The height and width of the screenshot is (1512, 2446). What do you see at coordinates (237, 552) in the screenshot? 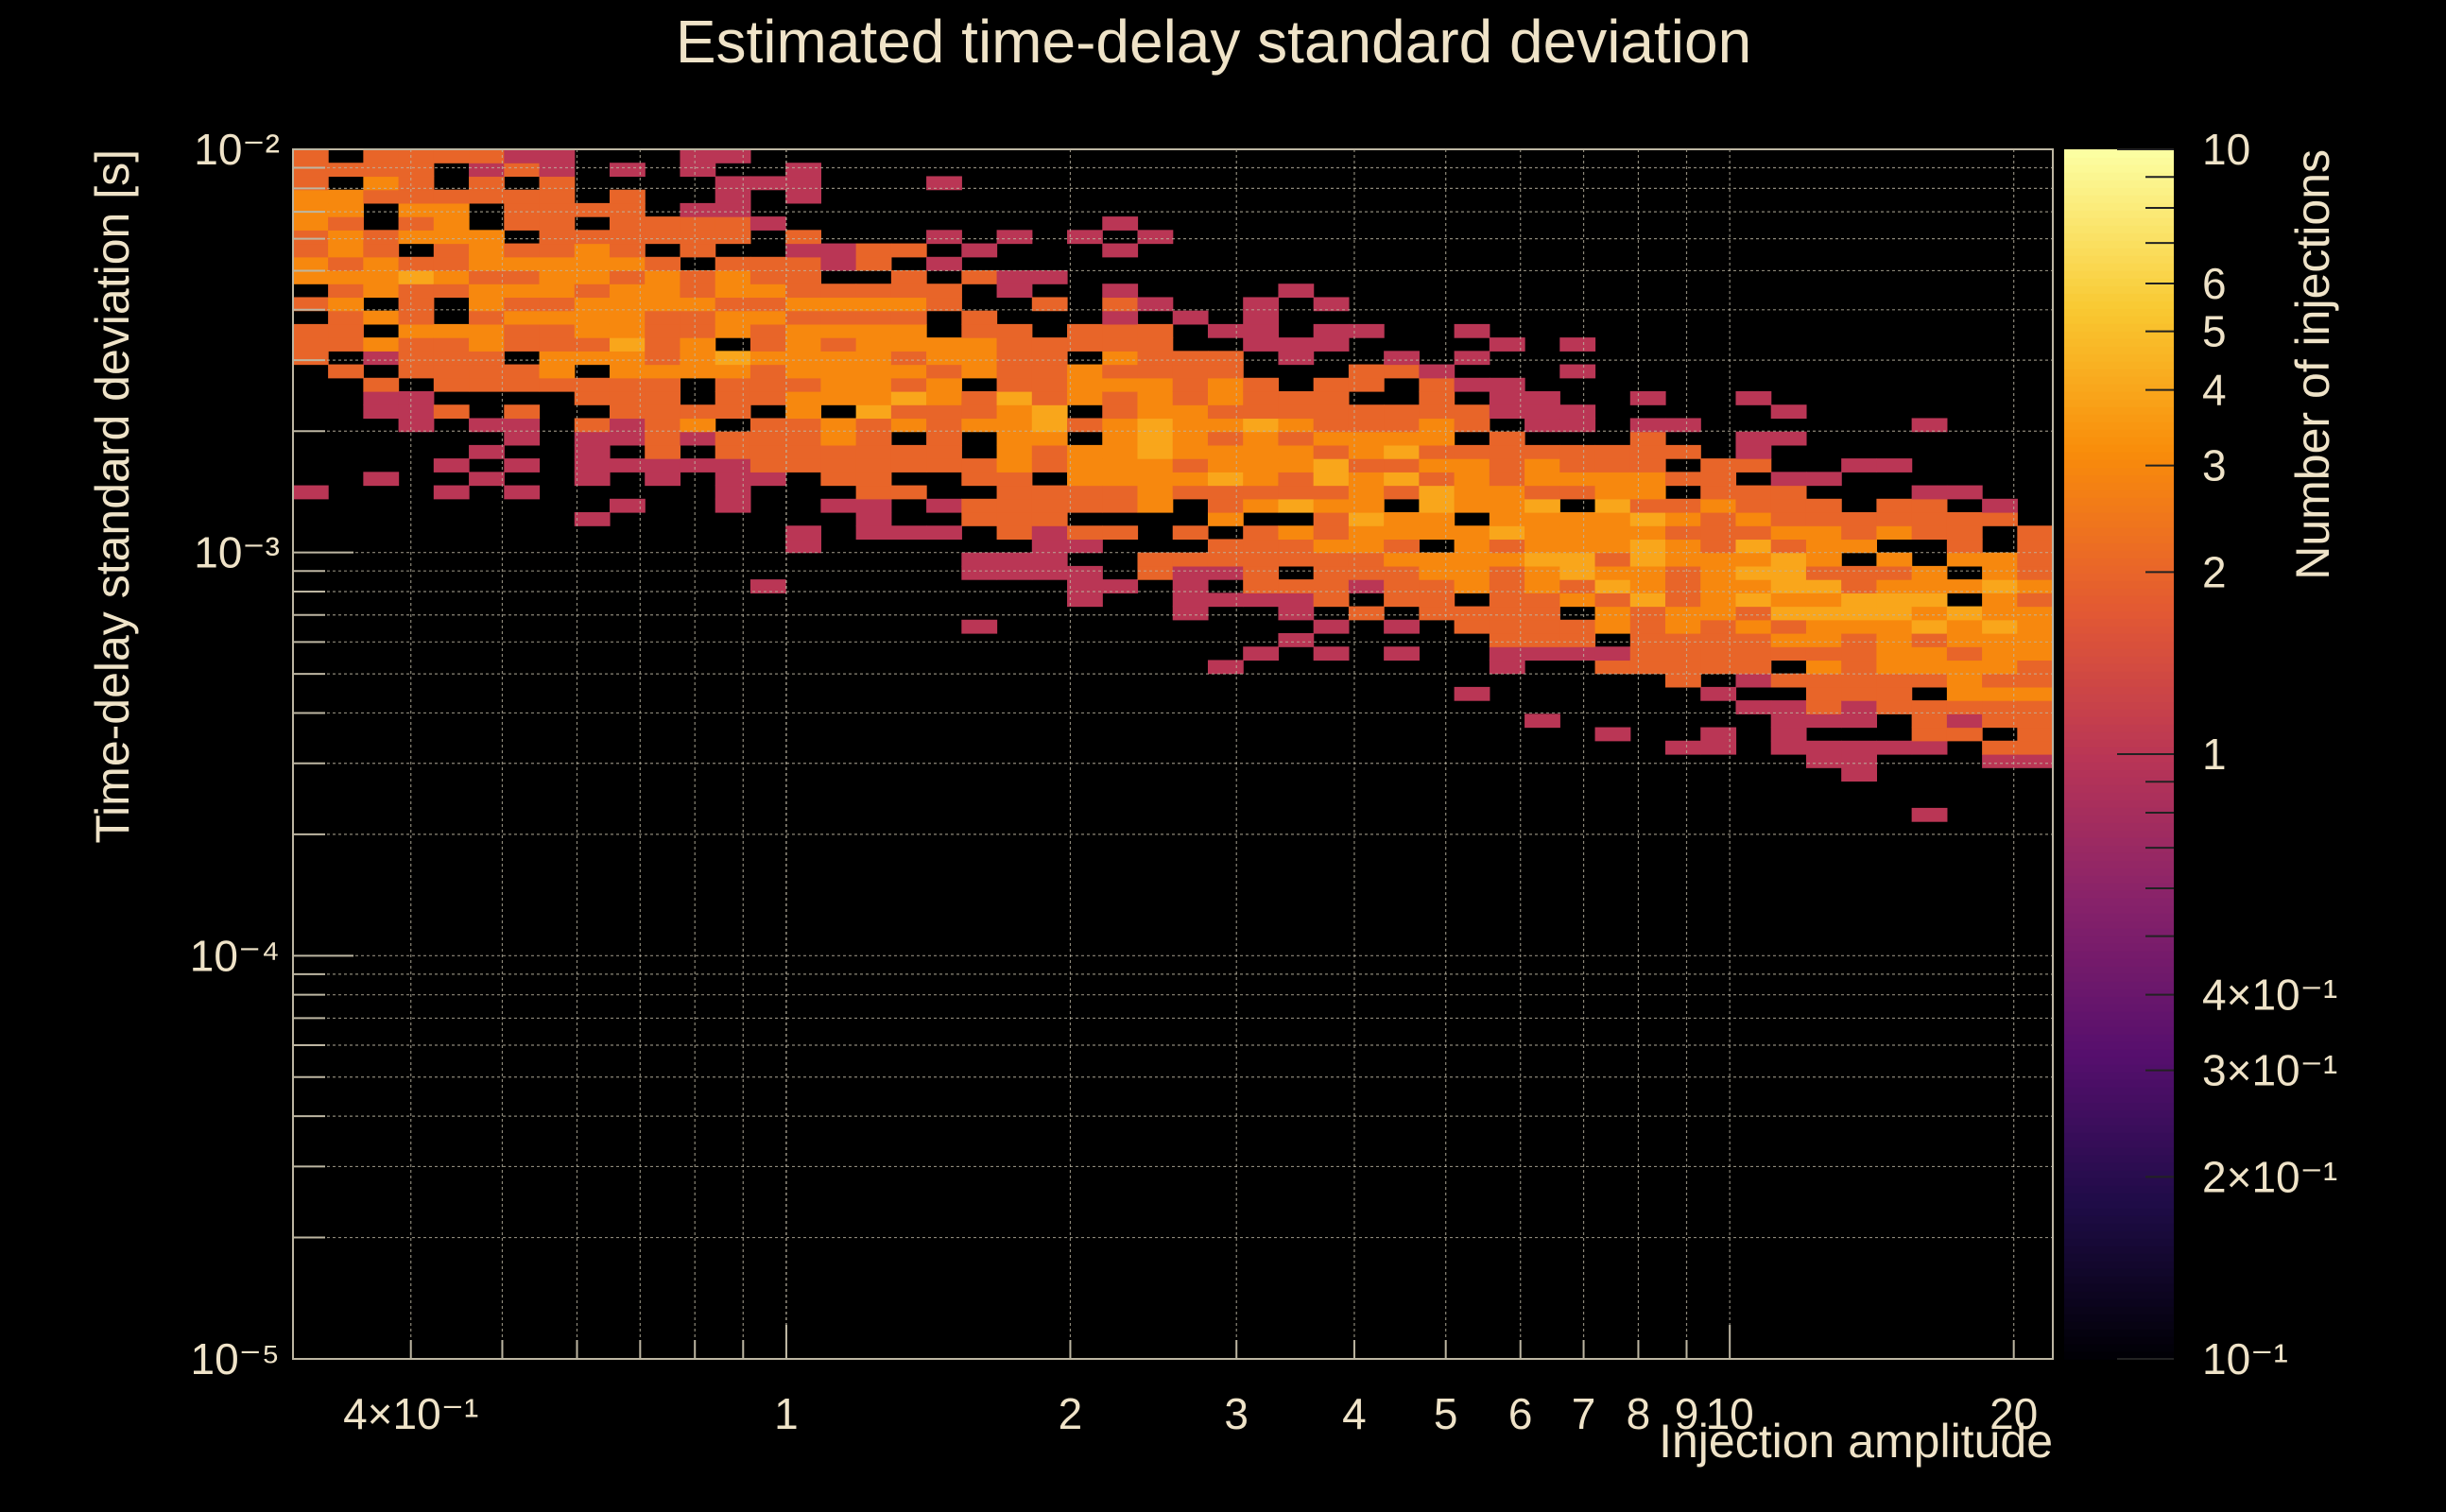
I see `y-tick-label: 10⁻³` at bounding box center [237, 552].